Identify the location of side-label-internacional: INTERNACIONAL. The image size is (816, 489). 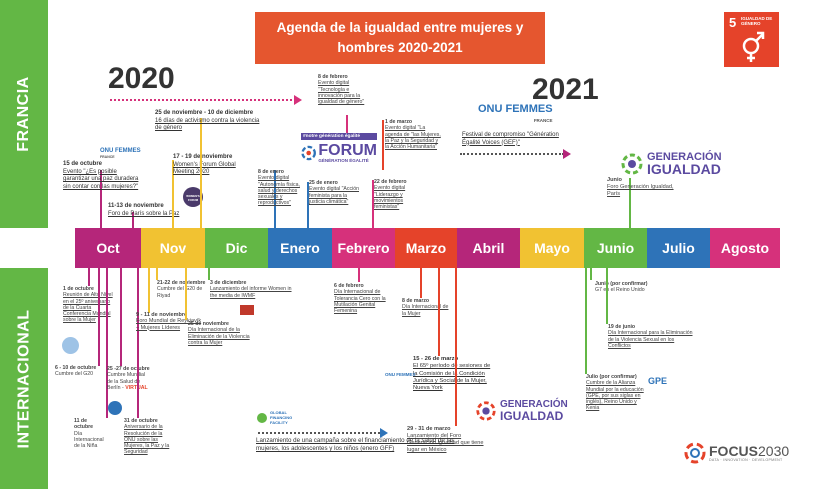
(23, 378).